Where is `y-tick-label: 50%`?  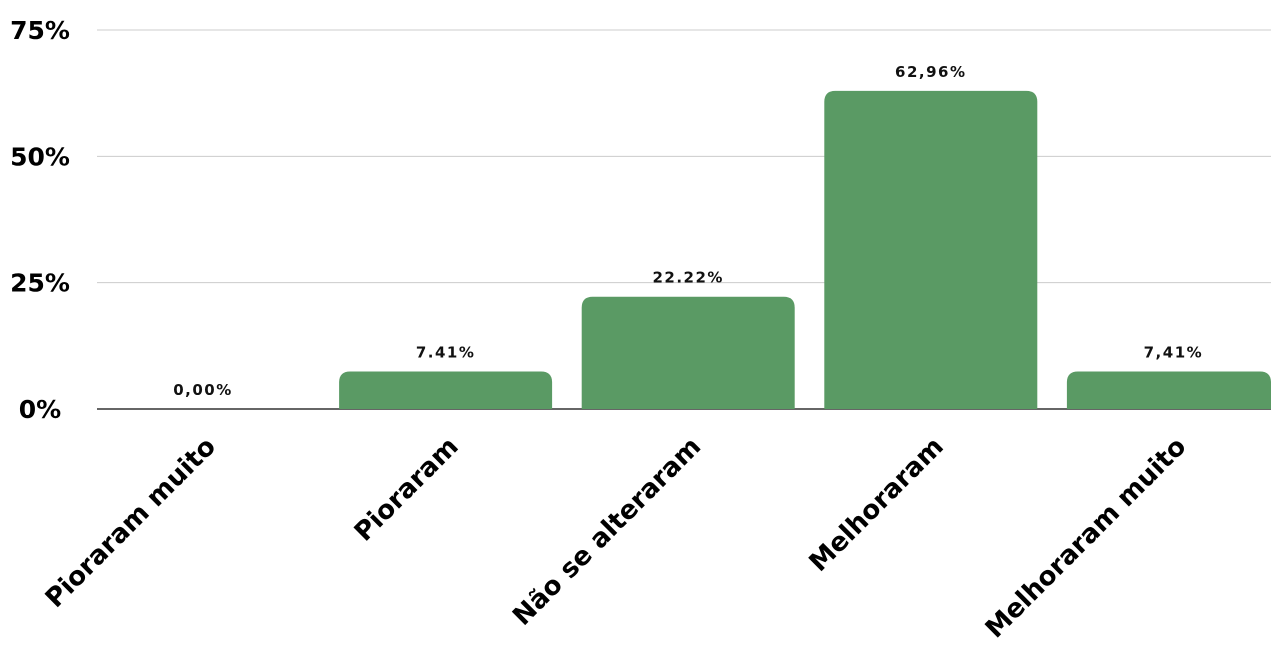 y-tick-label: 50% is located at coordinates (40, 156).